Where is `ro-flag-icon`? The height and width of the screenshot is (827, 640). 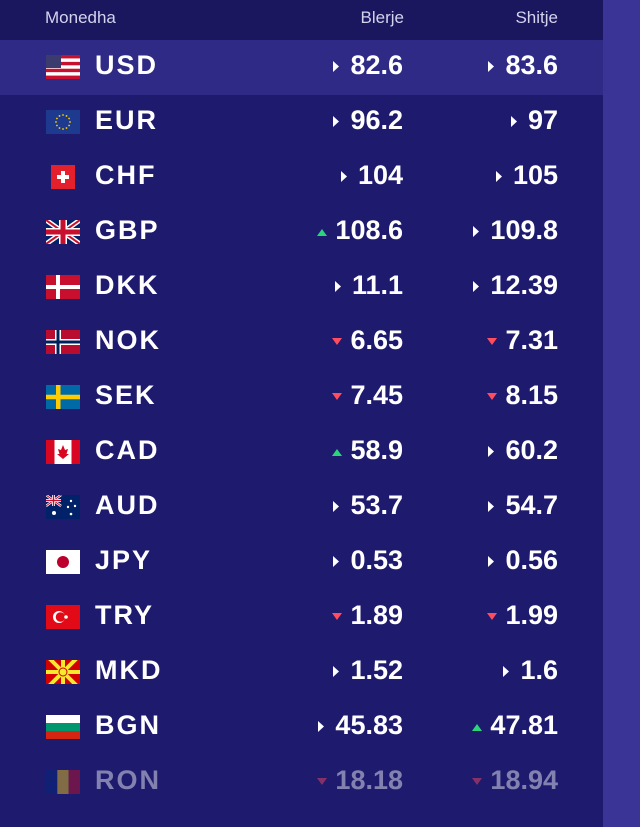 ro-flag-icon is located at coordinates (63, 782).